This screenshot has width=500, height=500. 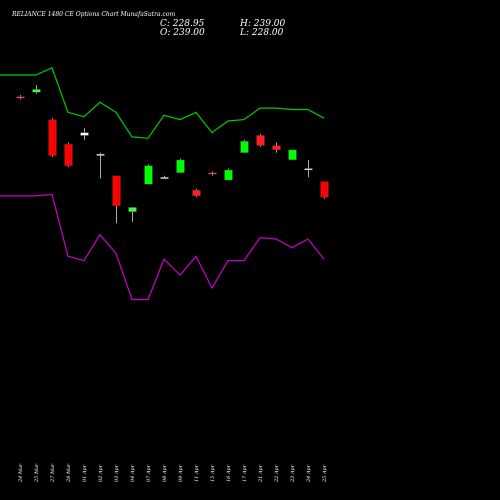 I want to click on x-tick-label: 24 Apr, so click(x=309, y=473).